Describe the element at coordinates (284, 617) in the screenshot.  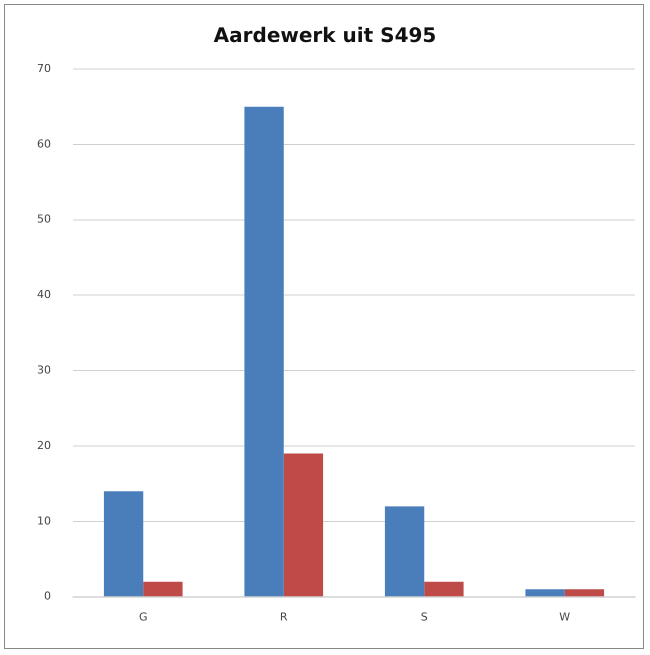
I see `x-tick-label: R` at that location.